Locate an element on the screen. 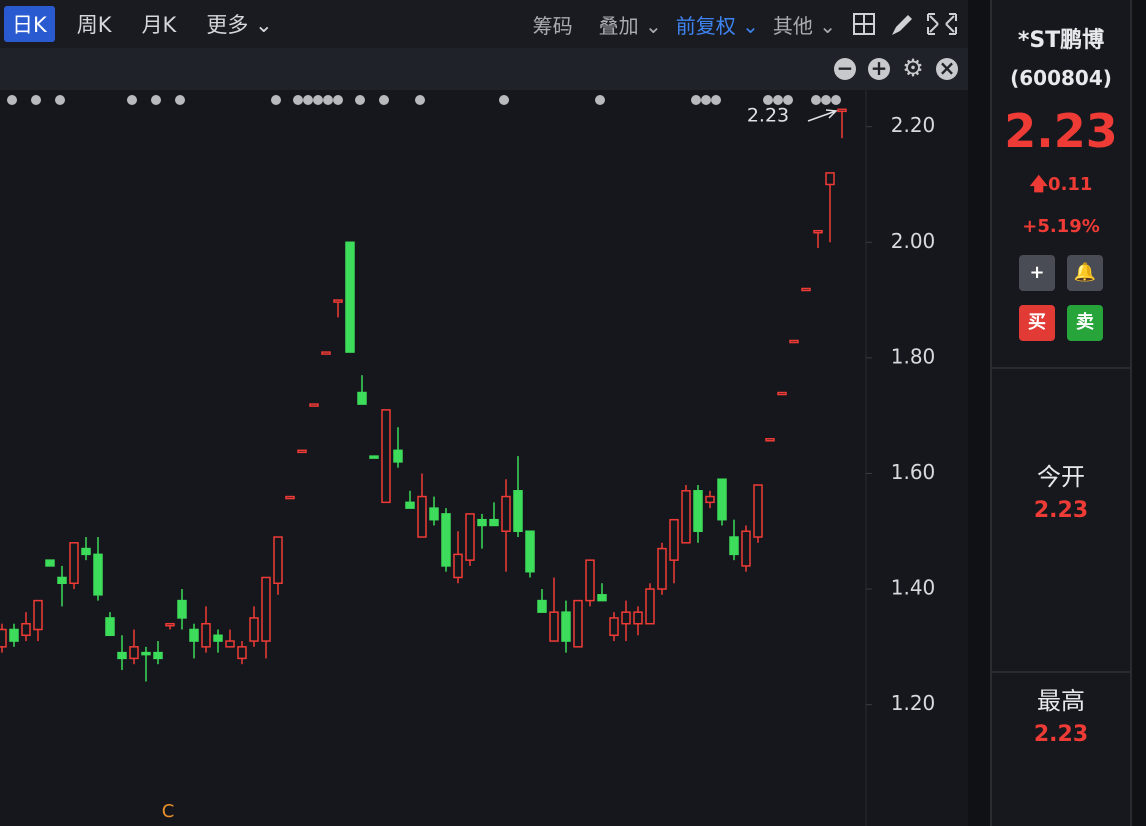 This screenshot has width=1146, height=826. period-more: 更多 ⌄ is located at coordinates (239, 25).